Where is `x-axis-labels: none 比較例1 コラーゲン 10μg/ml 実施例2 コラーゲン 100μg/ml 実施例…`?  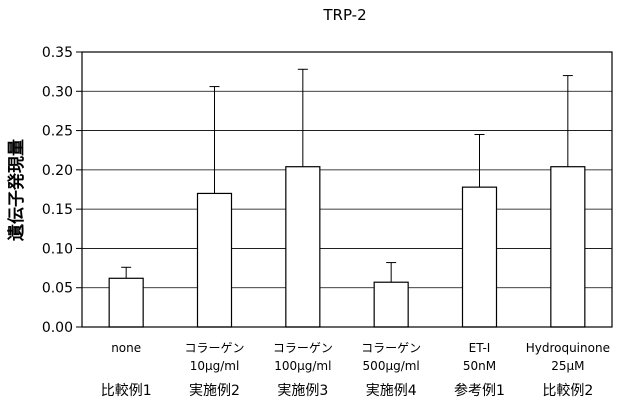 x-axis-labels: none 比較例1 コラーゲン 10μg/ml 実施例2 コラーゲン 100μg/ml 実施例… is located at coordinates (355, 370).